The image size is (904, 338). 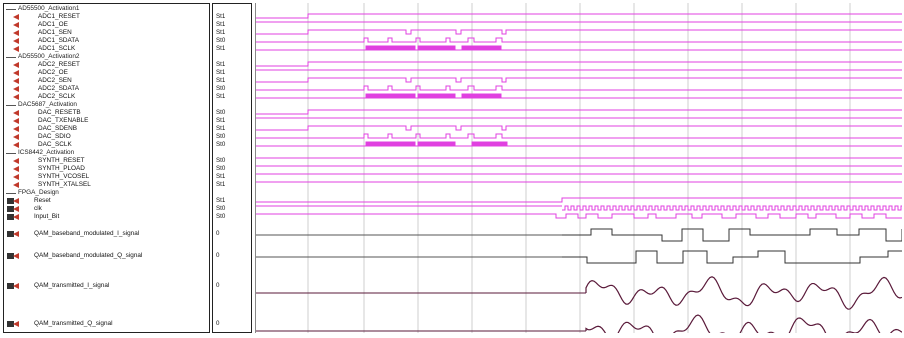 I want to click on signal-name: ADC1_OE, so click(x=53, y=24).